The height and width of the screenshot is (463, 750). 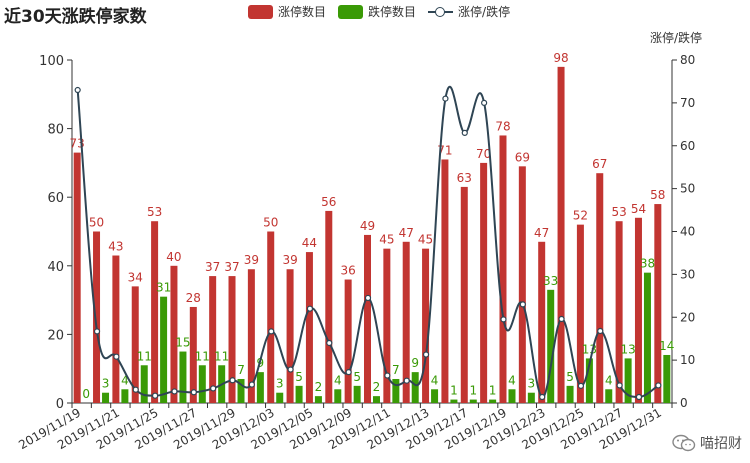 What do you see at coordinates (687, 232) in the screenshot?
I see `right-axis-tick-label: 40` at bounding box center [687, 232].